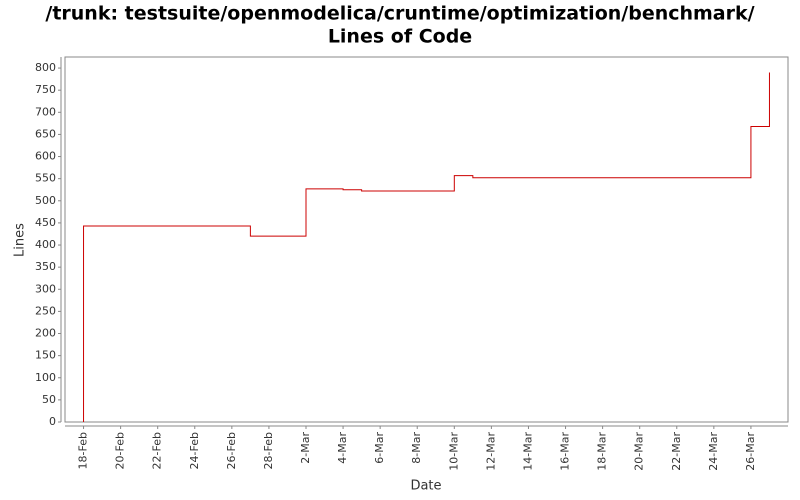 The height and width of the screenshot is (500, 800). I want to click on x-tick-label: 14-Mar, so click(527, 451).